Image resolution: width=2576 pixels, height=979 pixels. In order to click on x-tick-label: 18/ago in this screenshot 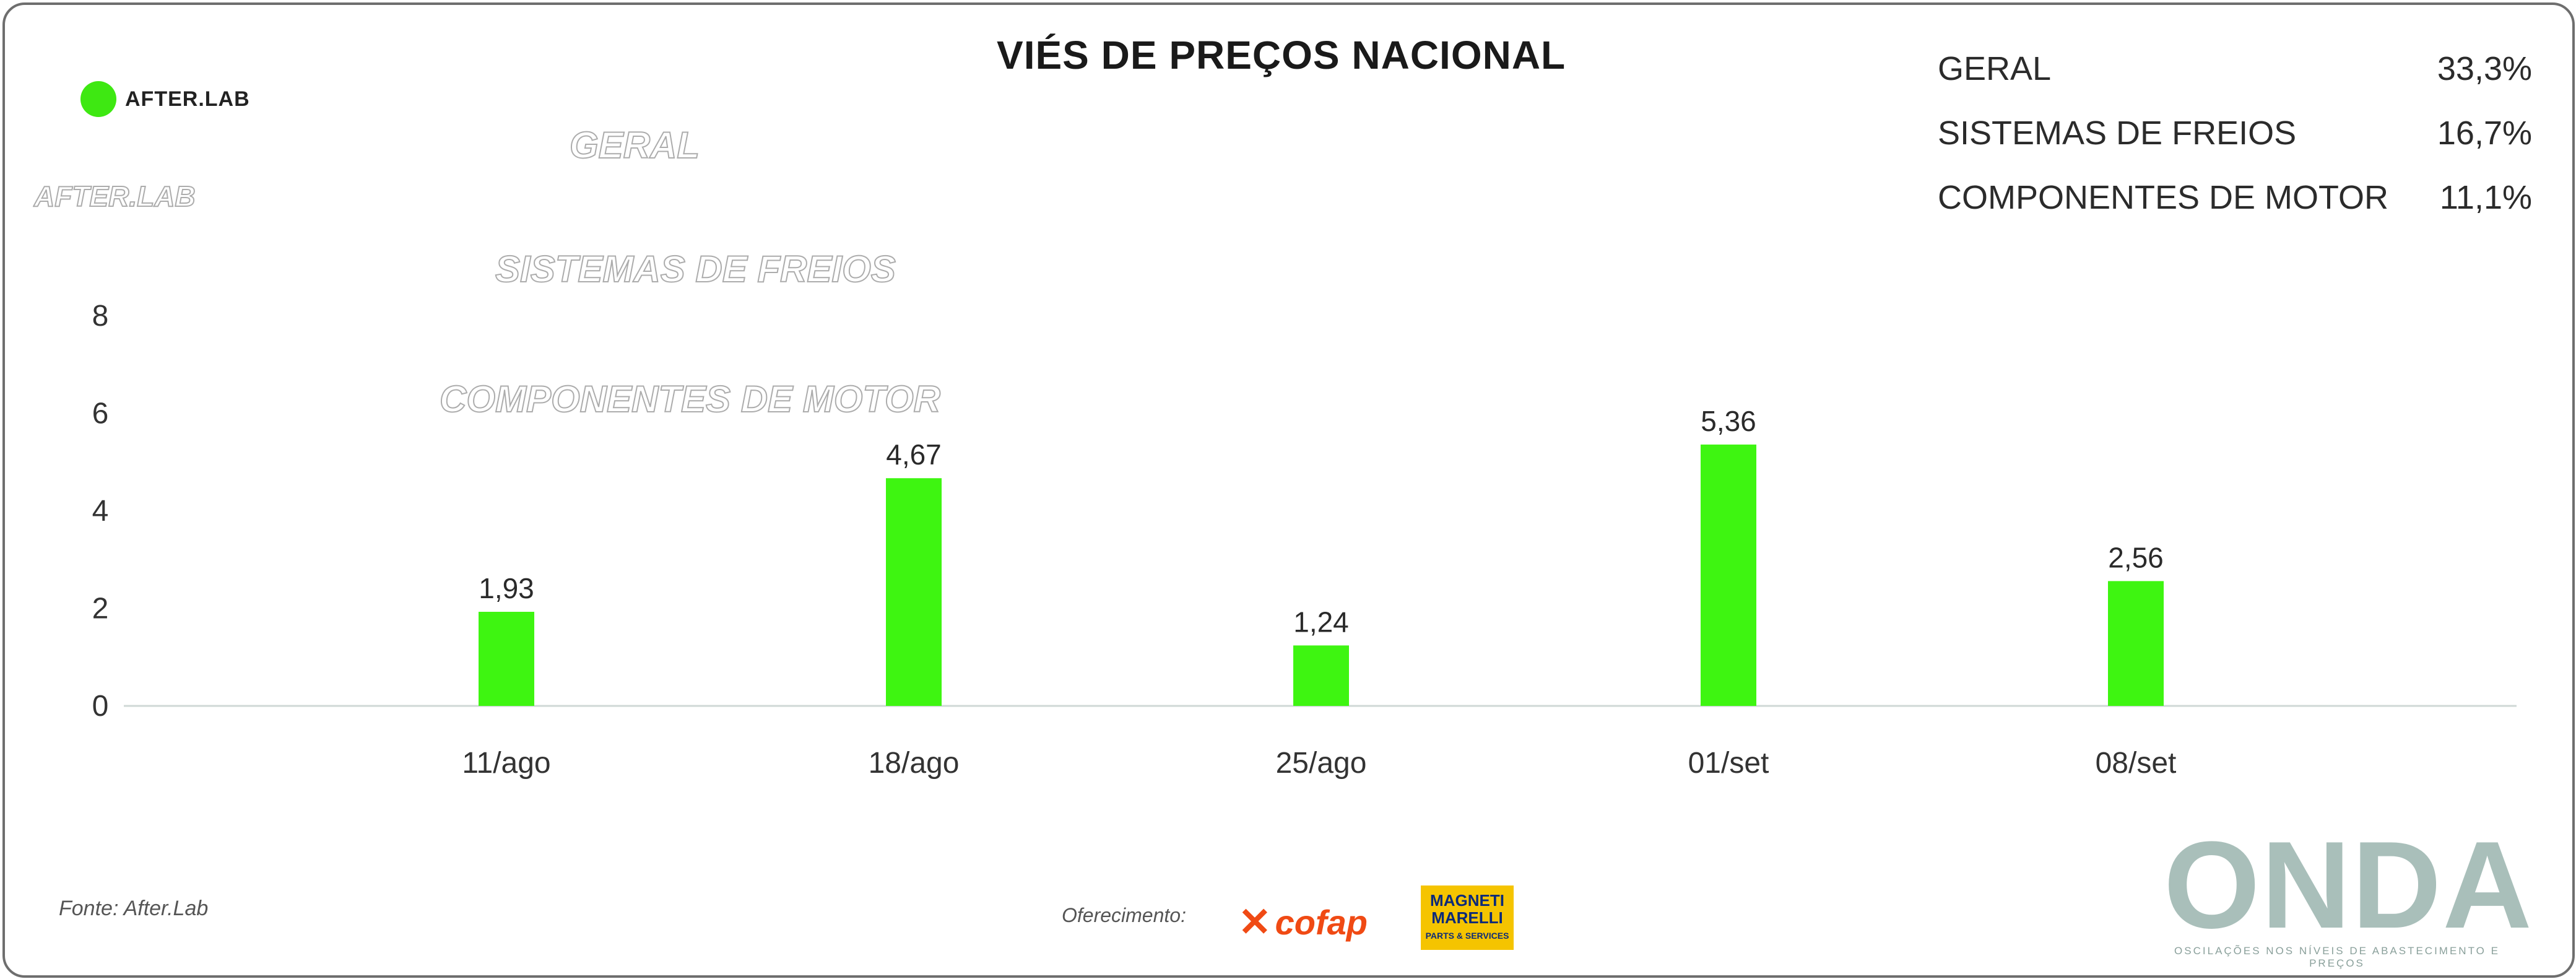, I will do `click(914, 763)`.